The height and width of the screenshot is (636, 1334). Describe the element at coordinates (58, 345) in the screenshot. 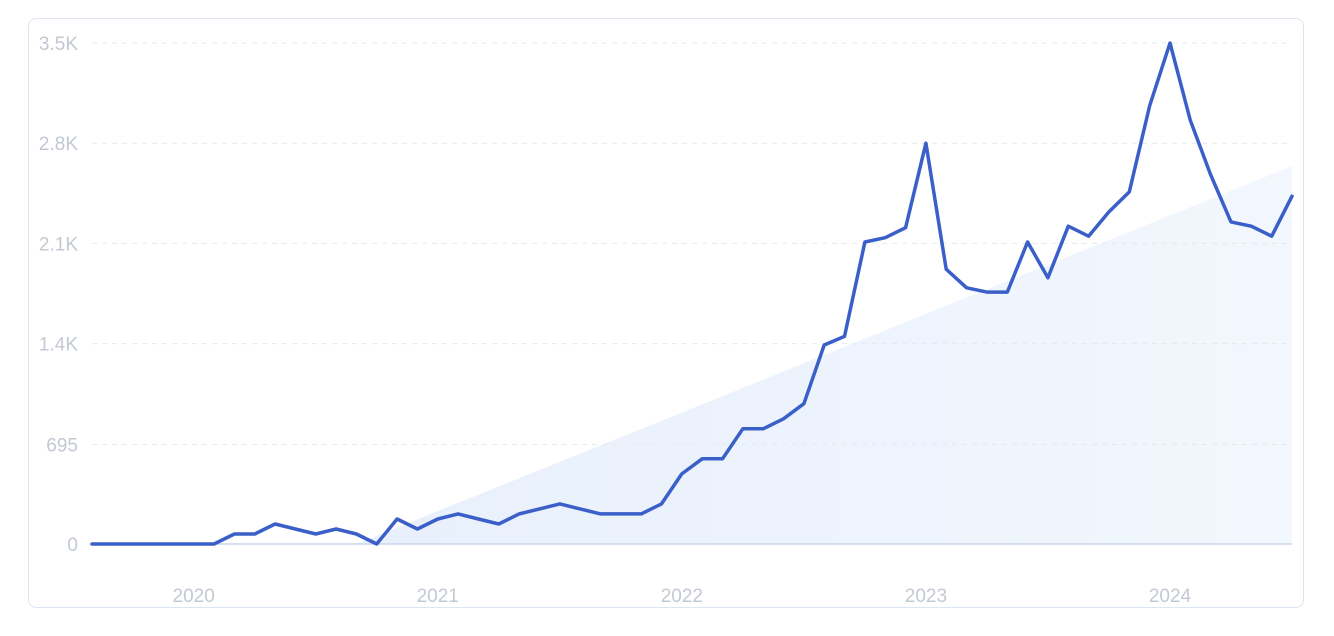

I see `y-tick-label: 1.4K` at that location.